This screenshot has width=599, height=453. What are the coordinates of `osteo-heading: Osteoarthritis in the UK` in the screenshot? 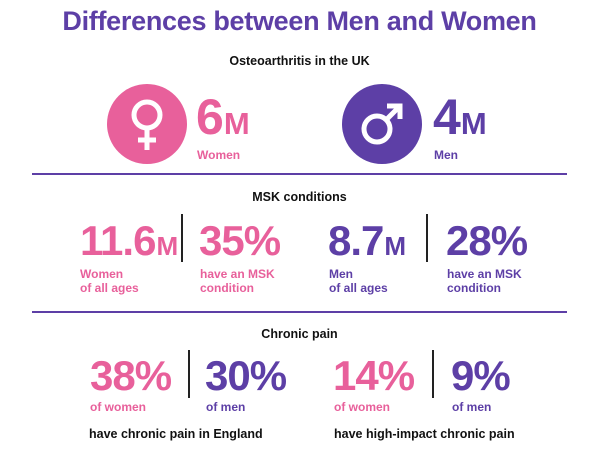 It's located at (299, 61).